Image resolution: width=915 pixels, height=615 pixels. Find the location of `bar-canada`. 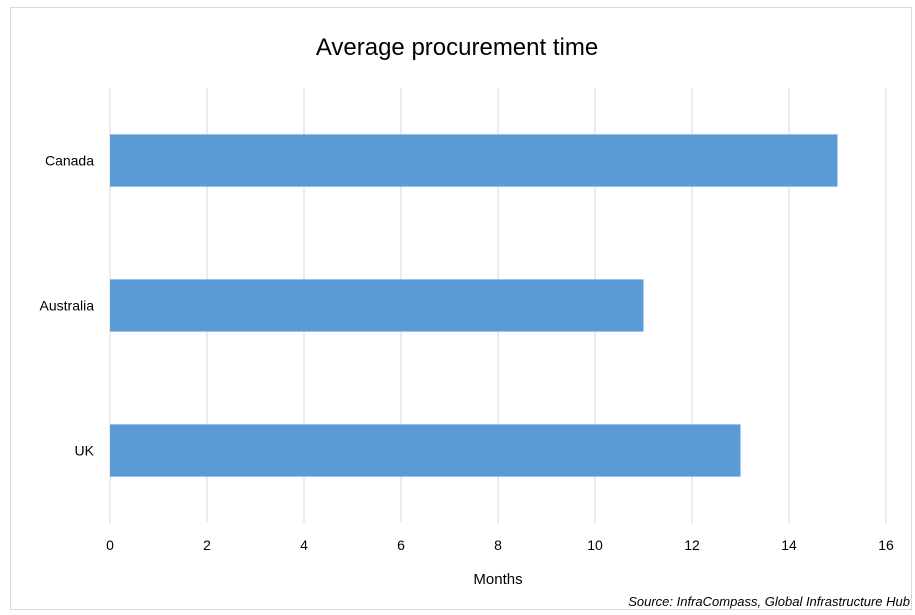

bar-canada is located at coordinates (474, 160).